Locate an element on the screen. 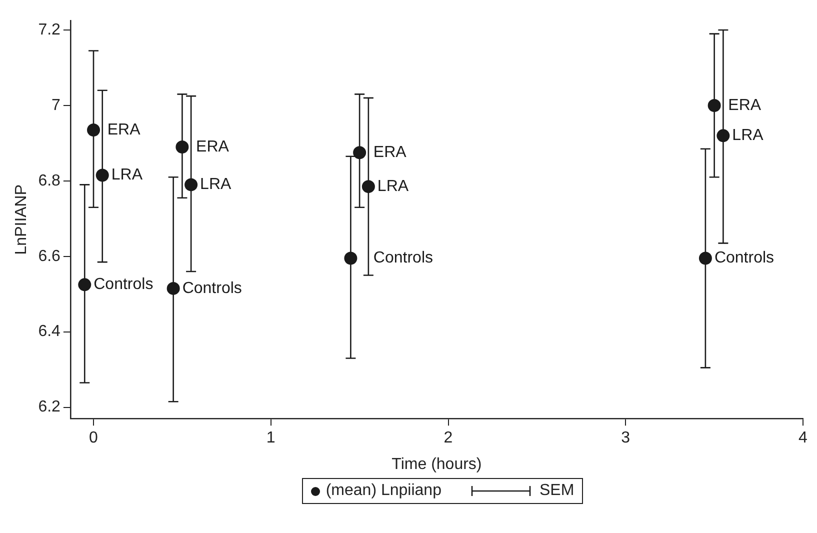 The width and height of the screenshot is (817, 533). x-axis-title: Time (hours) is located at coordinates (437, 464).